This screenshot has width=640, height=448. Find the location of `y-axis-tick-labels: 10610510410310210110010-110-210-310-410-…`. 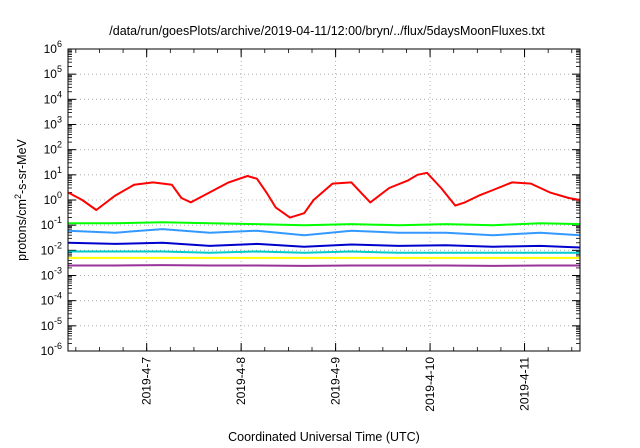

y-axis-tick-labels: 10610510410310210110010-110-210-310-410-… is located at coordinates (51, 198).